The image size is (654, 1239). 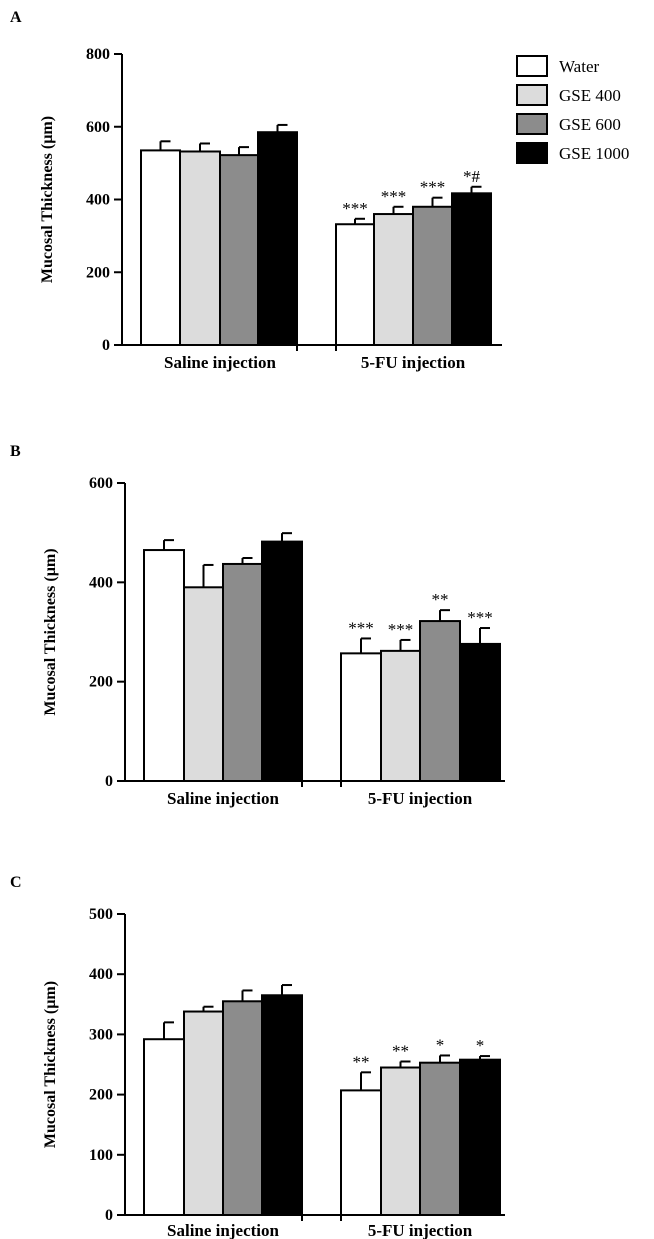 What do you see at coordinates (590, 124) in the screenshot?
I see `legend-label: GSE 600` at bounding box center [590, 124].